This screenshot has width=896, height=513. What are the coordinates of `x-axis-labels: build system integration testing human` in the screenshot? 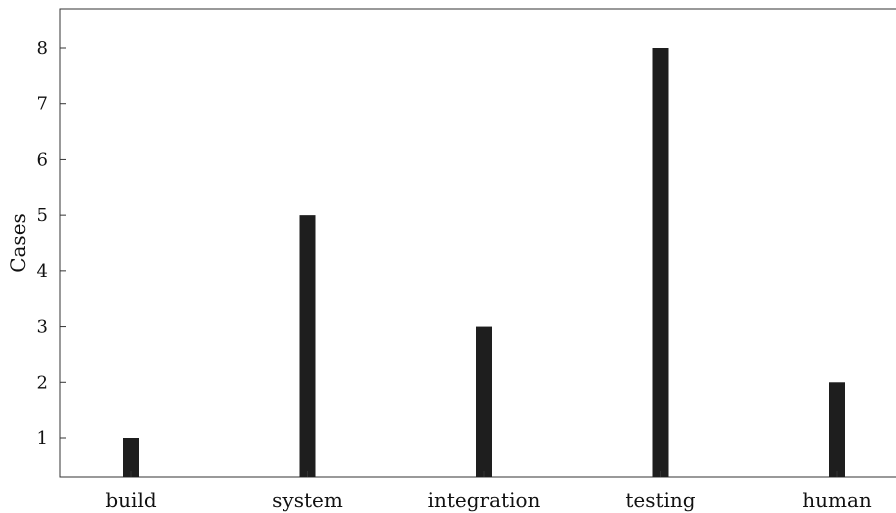 It's located at (488, 491).